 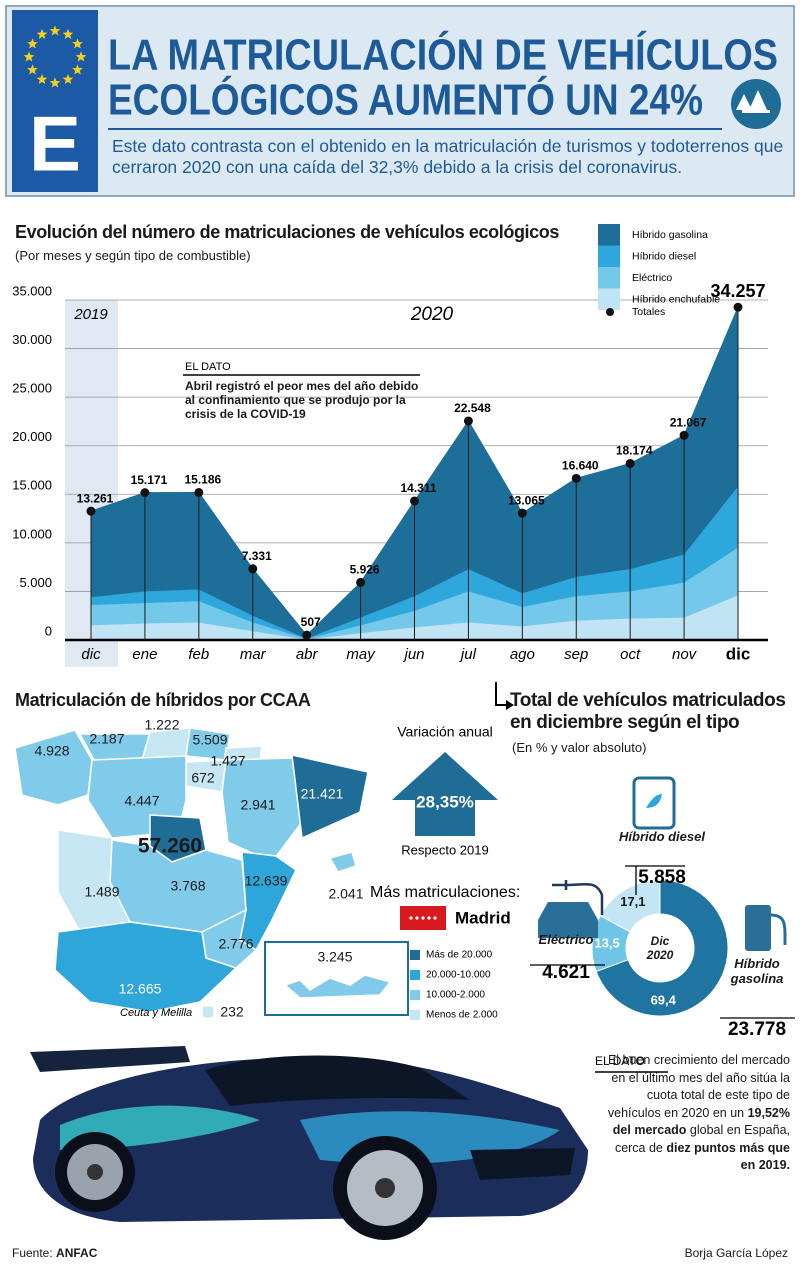 What do you see at coordinates (664, 256) in the screenshot?
I see `legend-label: Híbrido diesel` at bounding box center [664, 256].